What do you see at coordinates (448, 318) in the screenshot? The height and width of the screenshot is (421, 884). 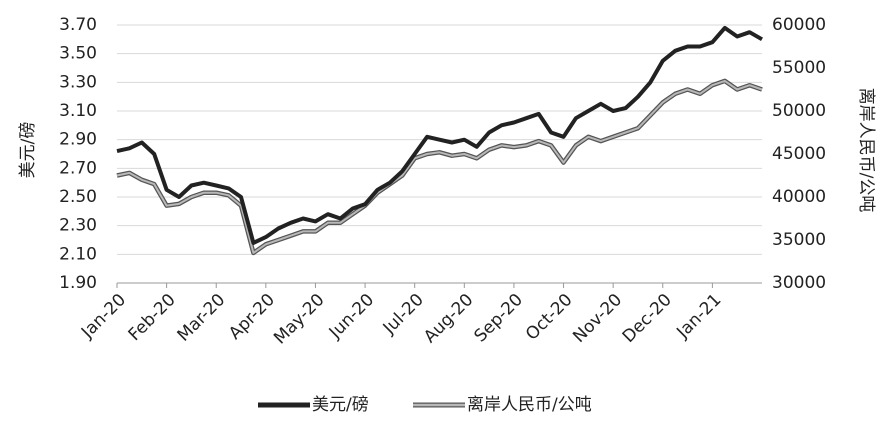 I see `x-tick-label: Aug-20` at bounding box center [448, 318].